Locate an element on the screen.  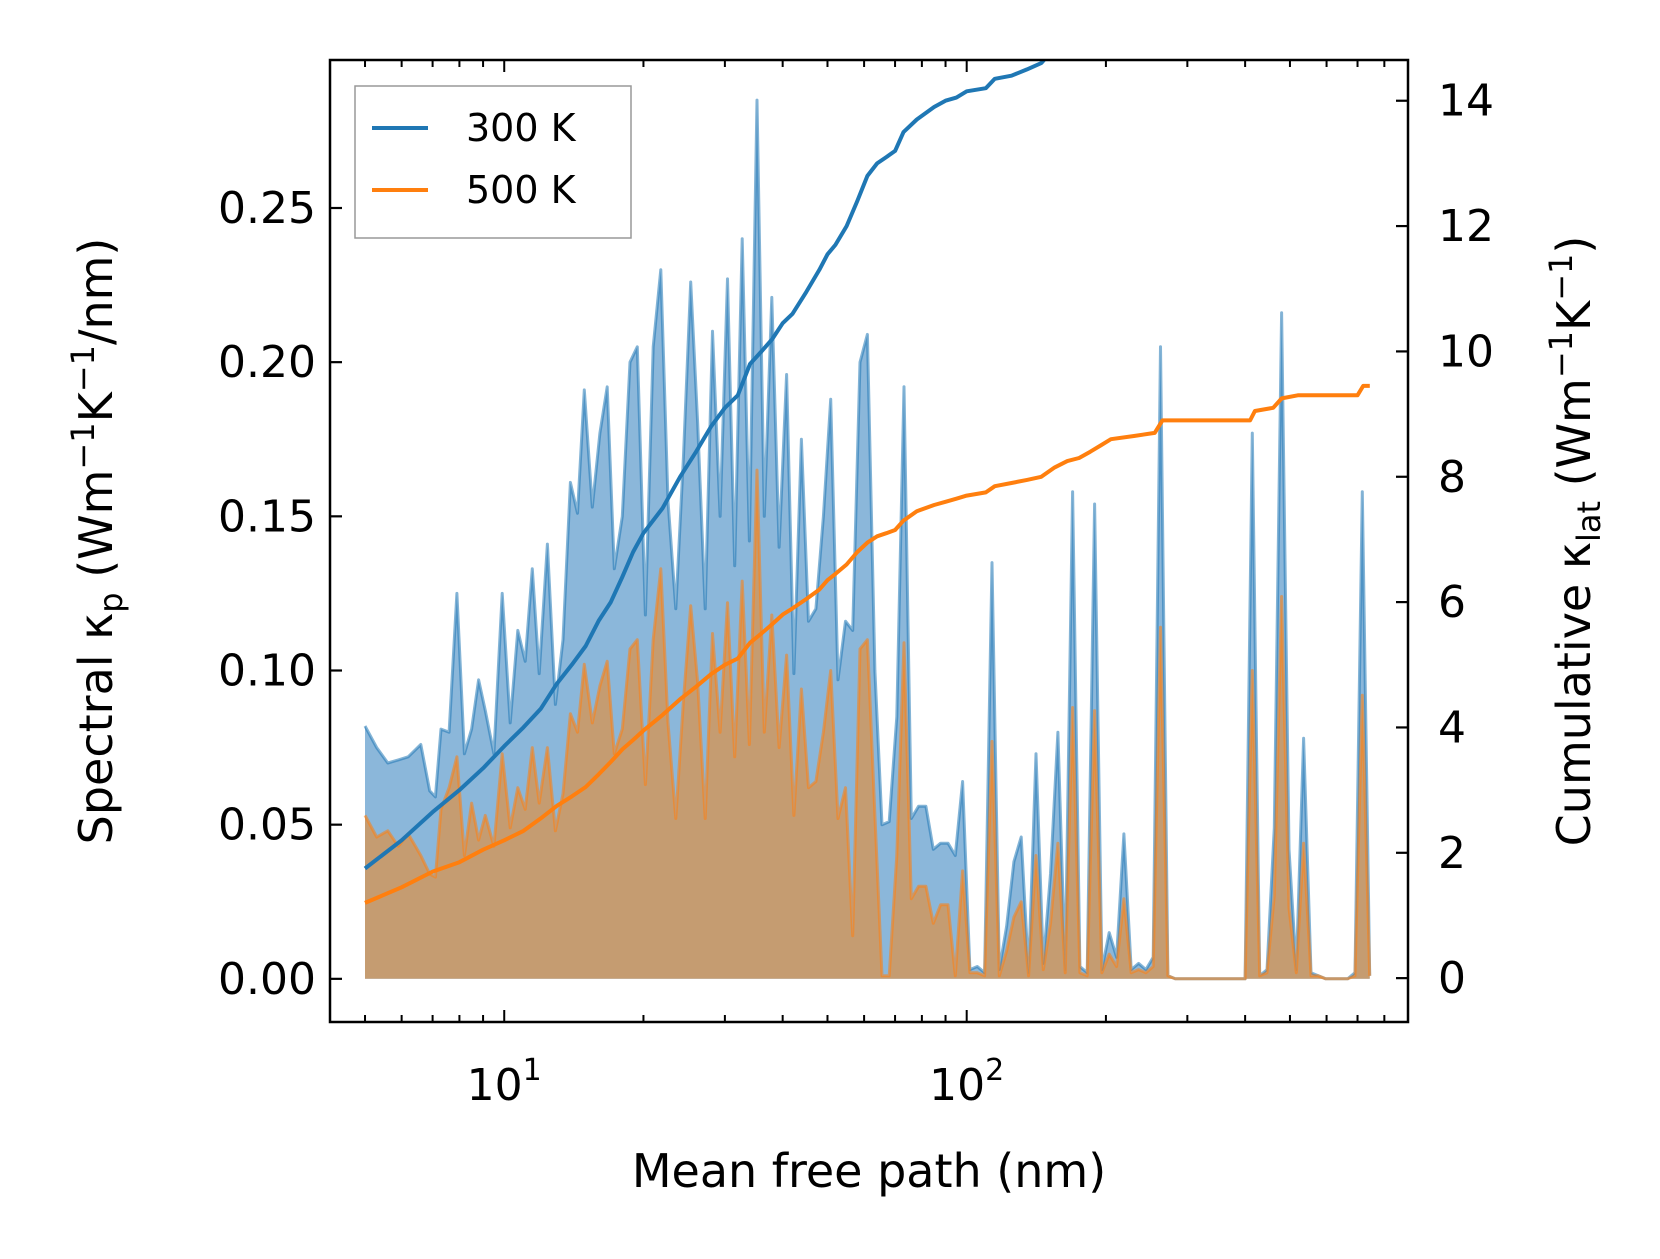
right-y-tick-label: 8 is located at coordinates (1452, 477).